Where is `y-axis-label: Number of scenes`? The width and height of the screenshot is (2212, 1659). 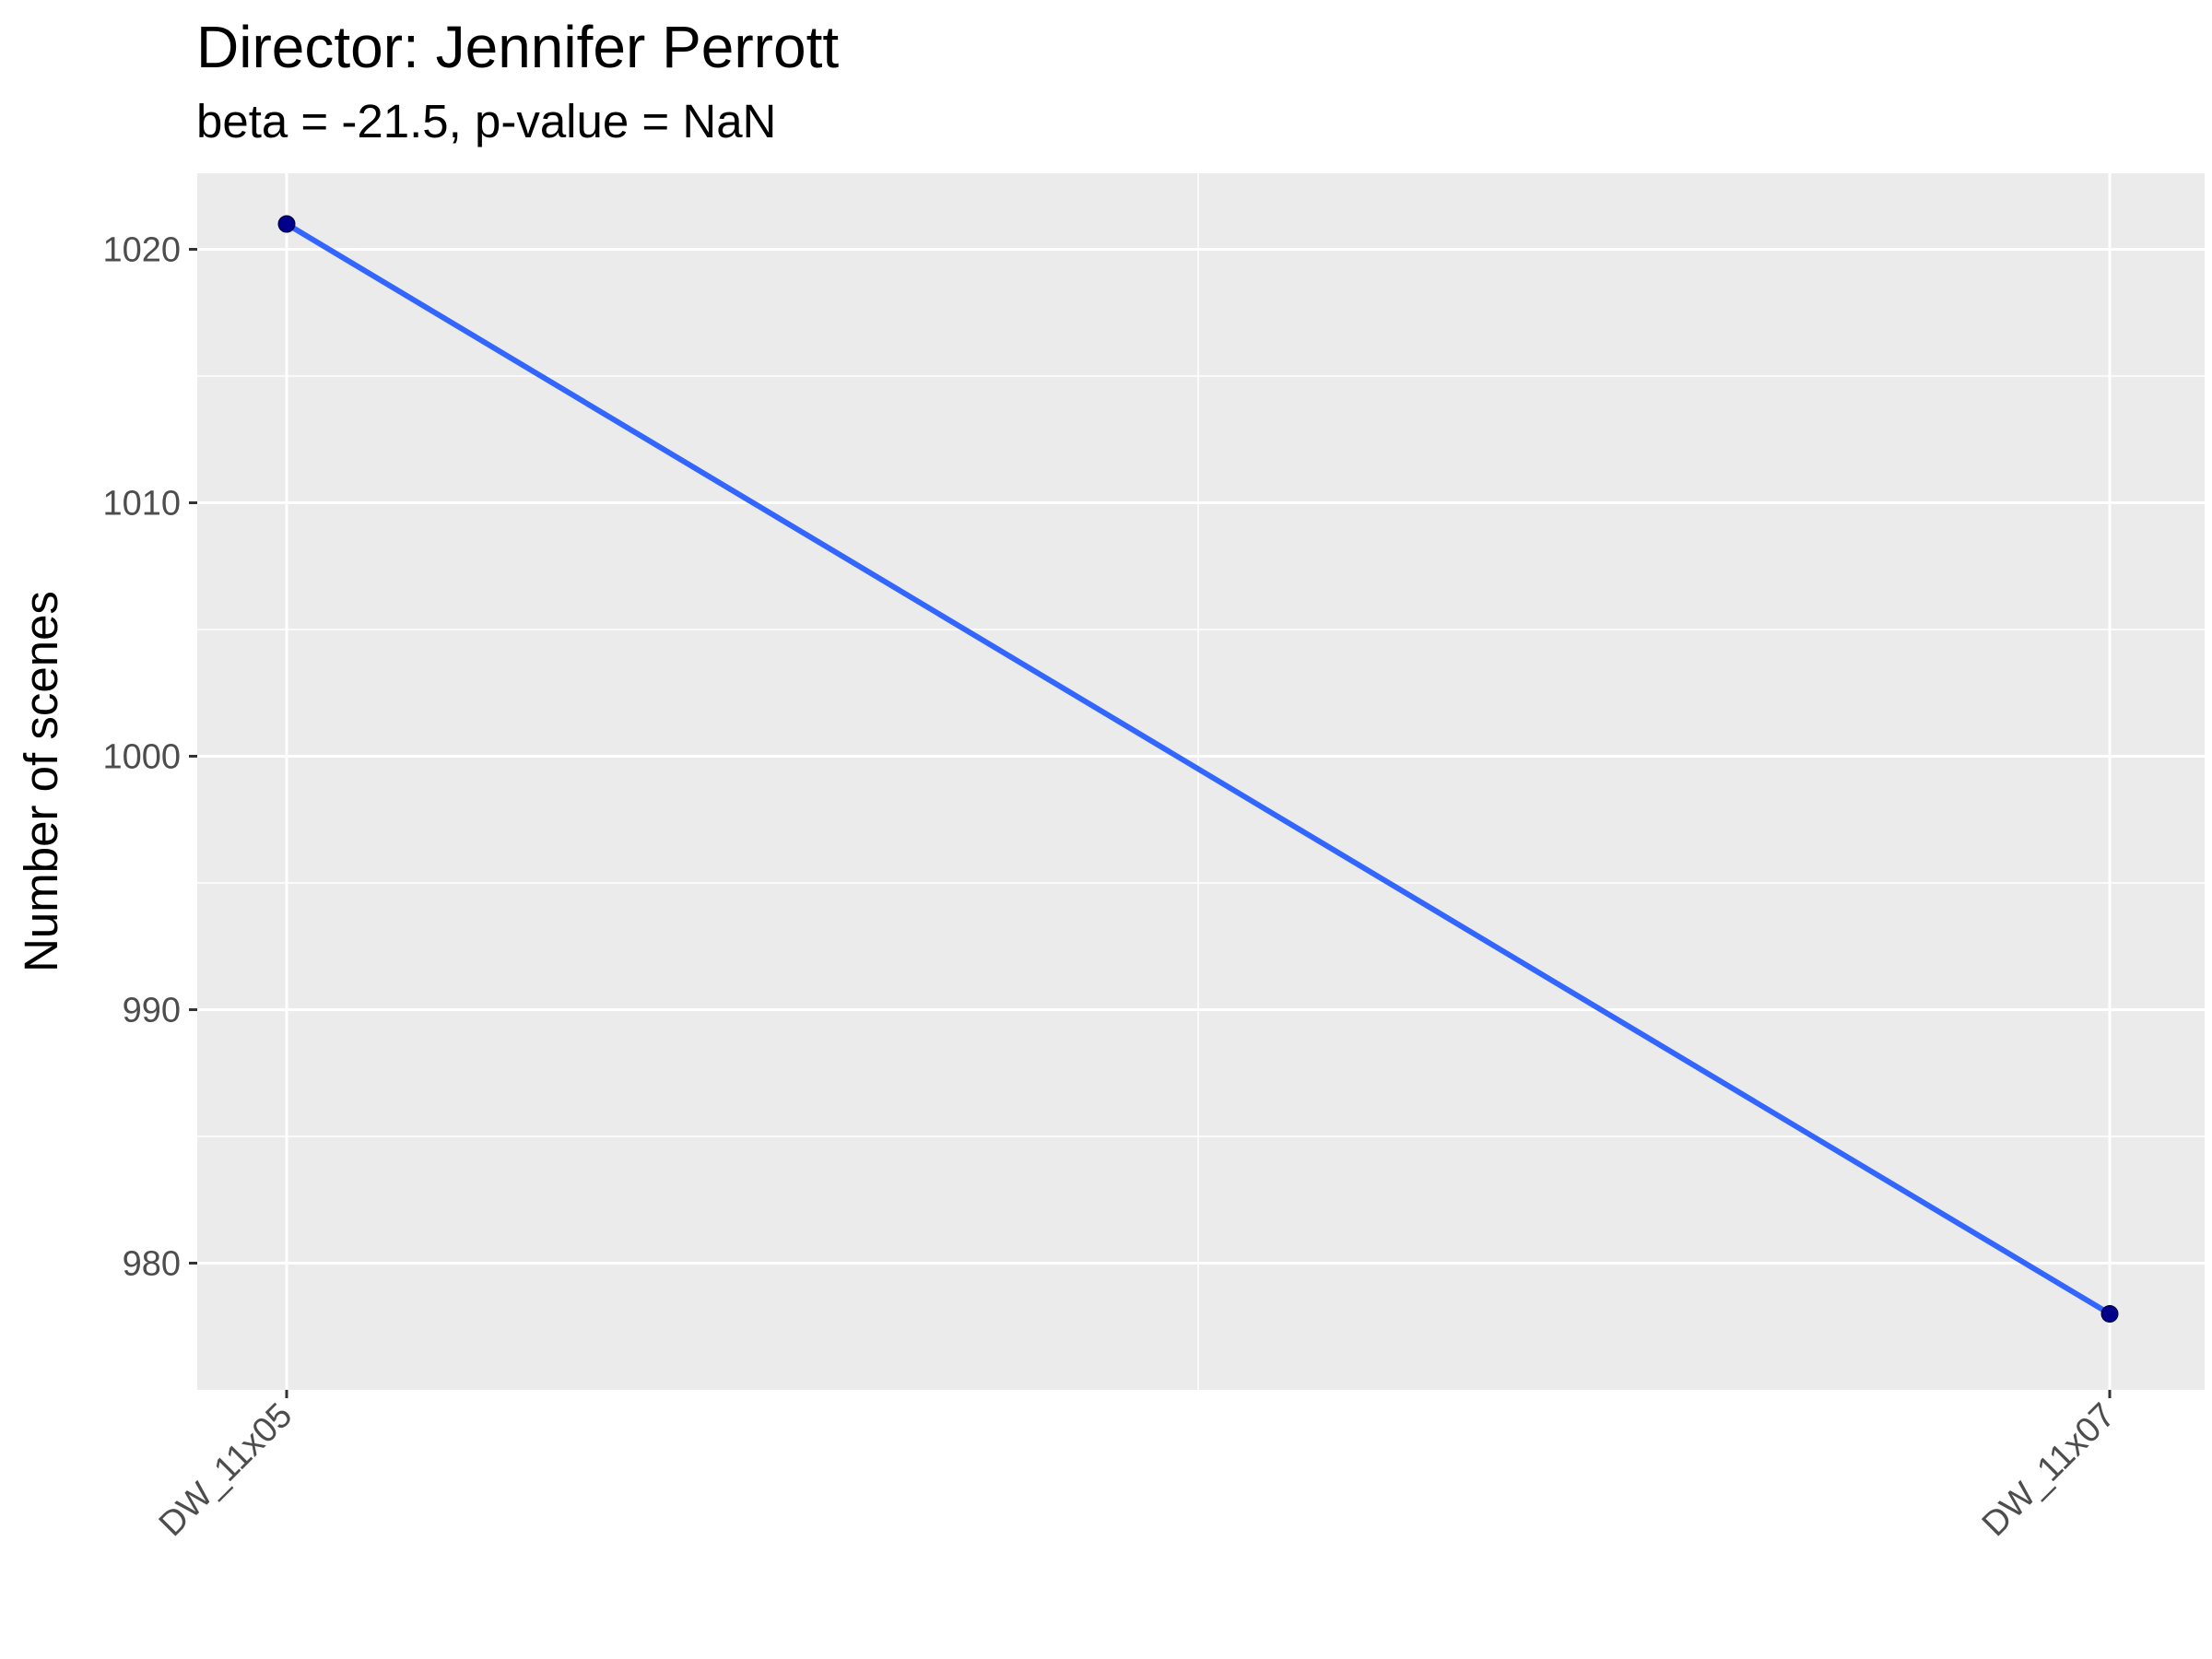 y-axis-label: Number of scenes is located at coordinates (41, 781).